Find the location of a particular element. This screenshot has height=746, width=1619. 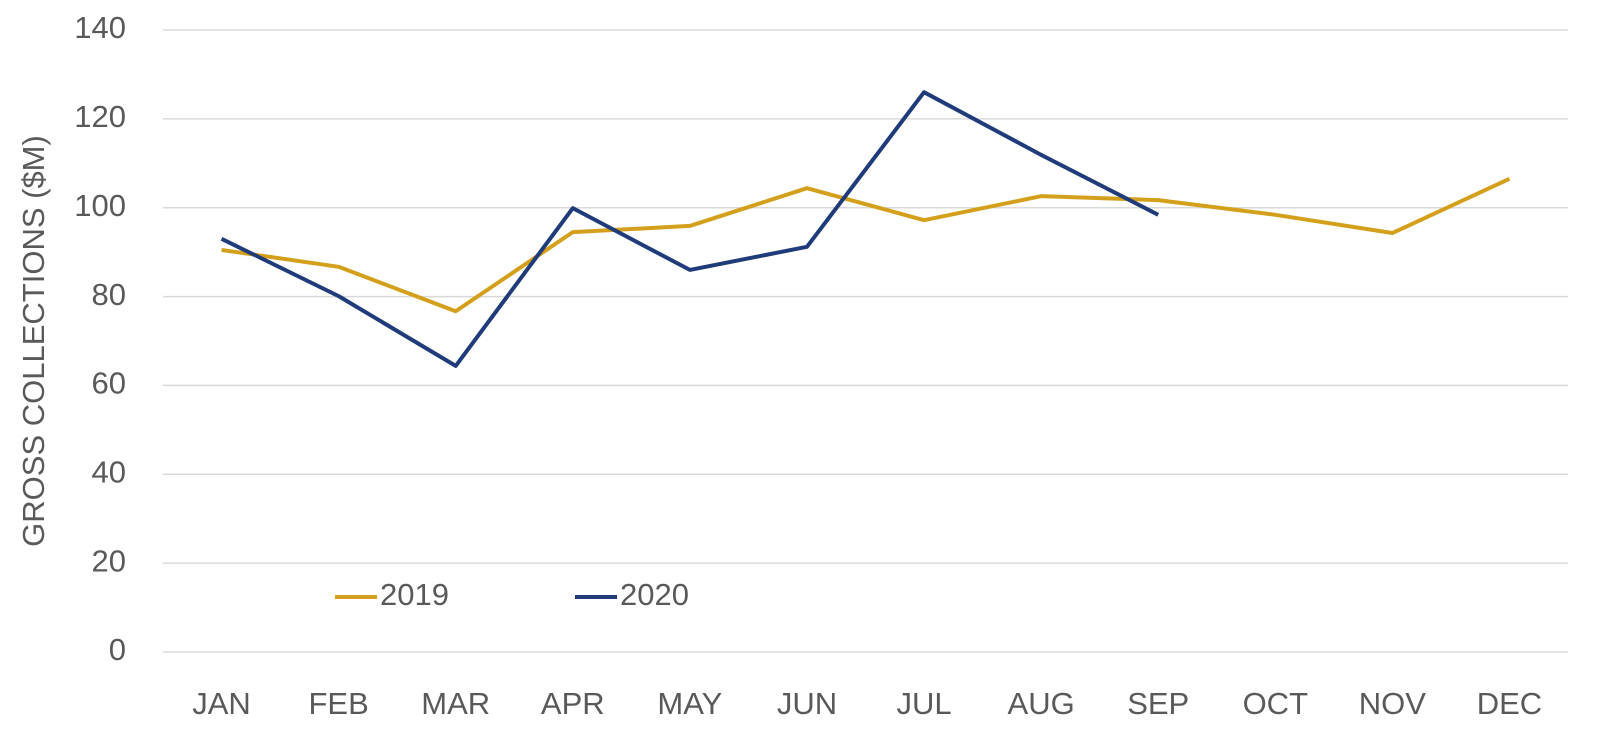

y-tick-label: 100 is located at coordinates (100, 205).